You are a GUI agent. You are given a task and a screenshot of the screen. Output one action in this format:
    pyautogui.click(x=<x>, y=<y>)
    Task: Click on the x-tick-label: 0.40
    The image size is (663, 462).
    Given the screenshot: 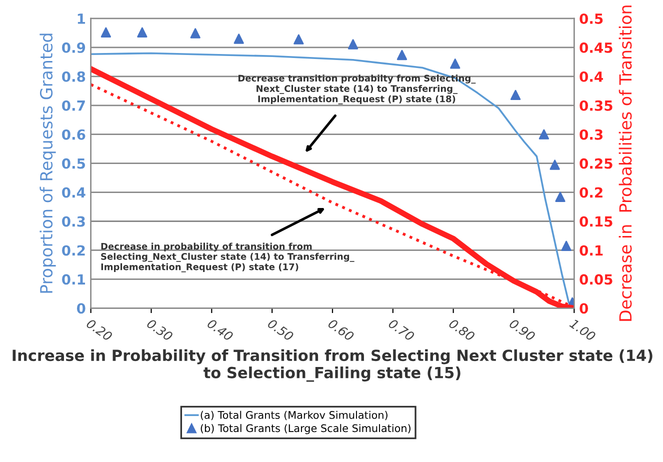 What is the action you would take?
    pyautogui.click(x=220, y=330)
    